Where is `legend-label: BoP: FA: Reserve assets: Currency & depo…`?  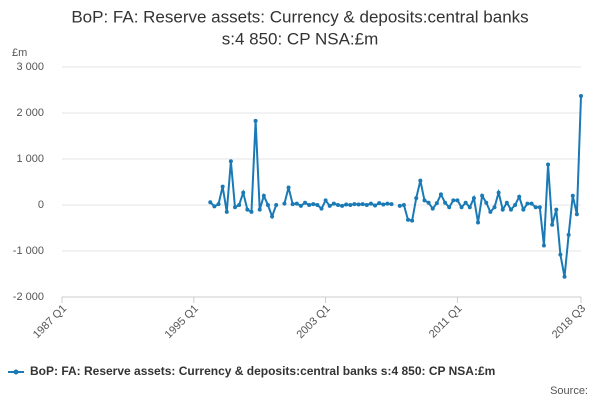 legend-label: BoP: FA: Reserve assets: Currency & depo… is located at coordinates (262, 371).